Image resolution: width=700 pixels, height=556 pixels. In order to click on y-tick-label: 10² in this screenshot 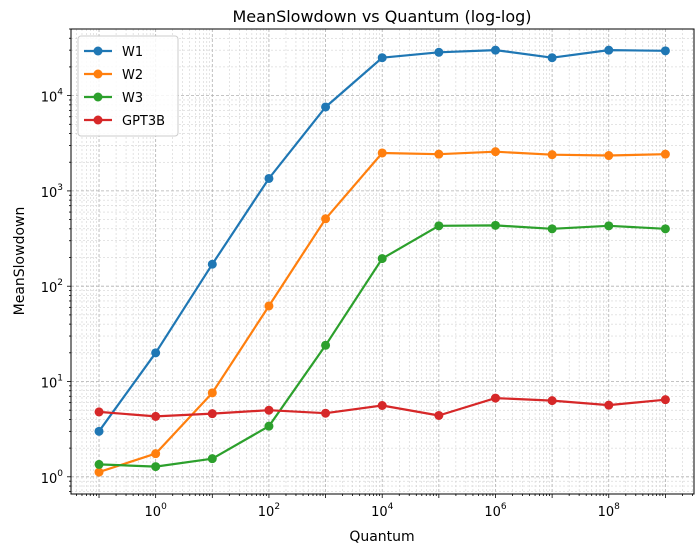, I will do `click(52, 287)`.